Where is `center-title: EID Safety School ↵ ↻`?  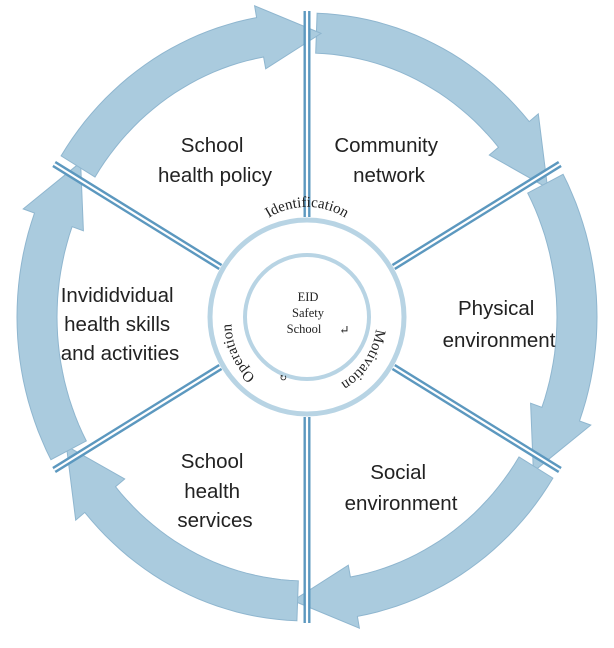
center-title: EID Safety School ↵ ↻ is located at coordinates (314, 337).